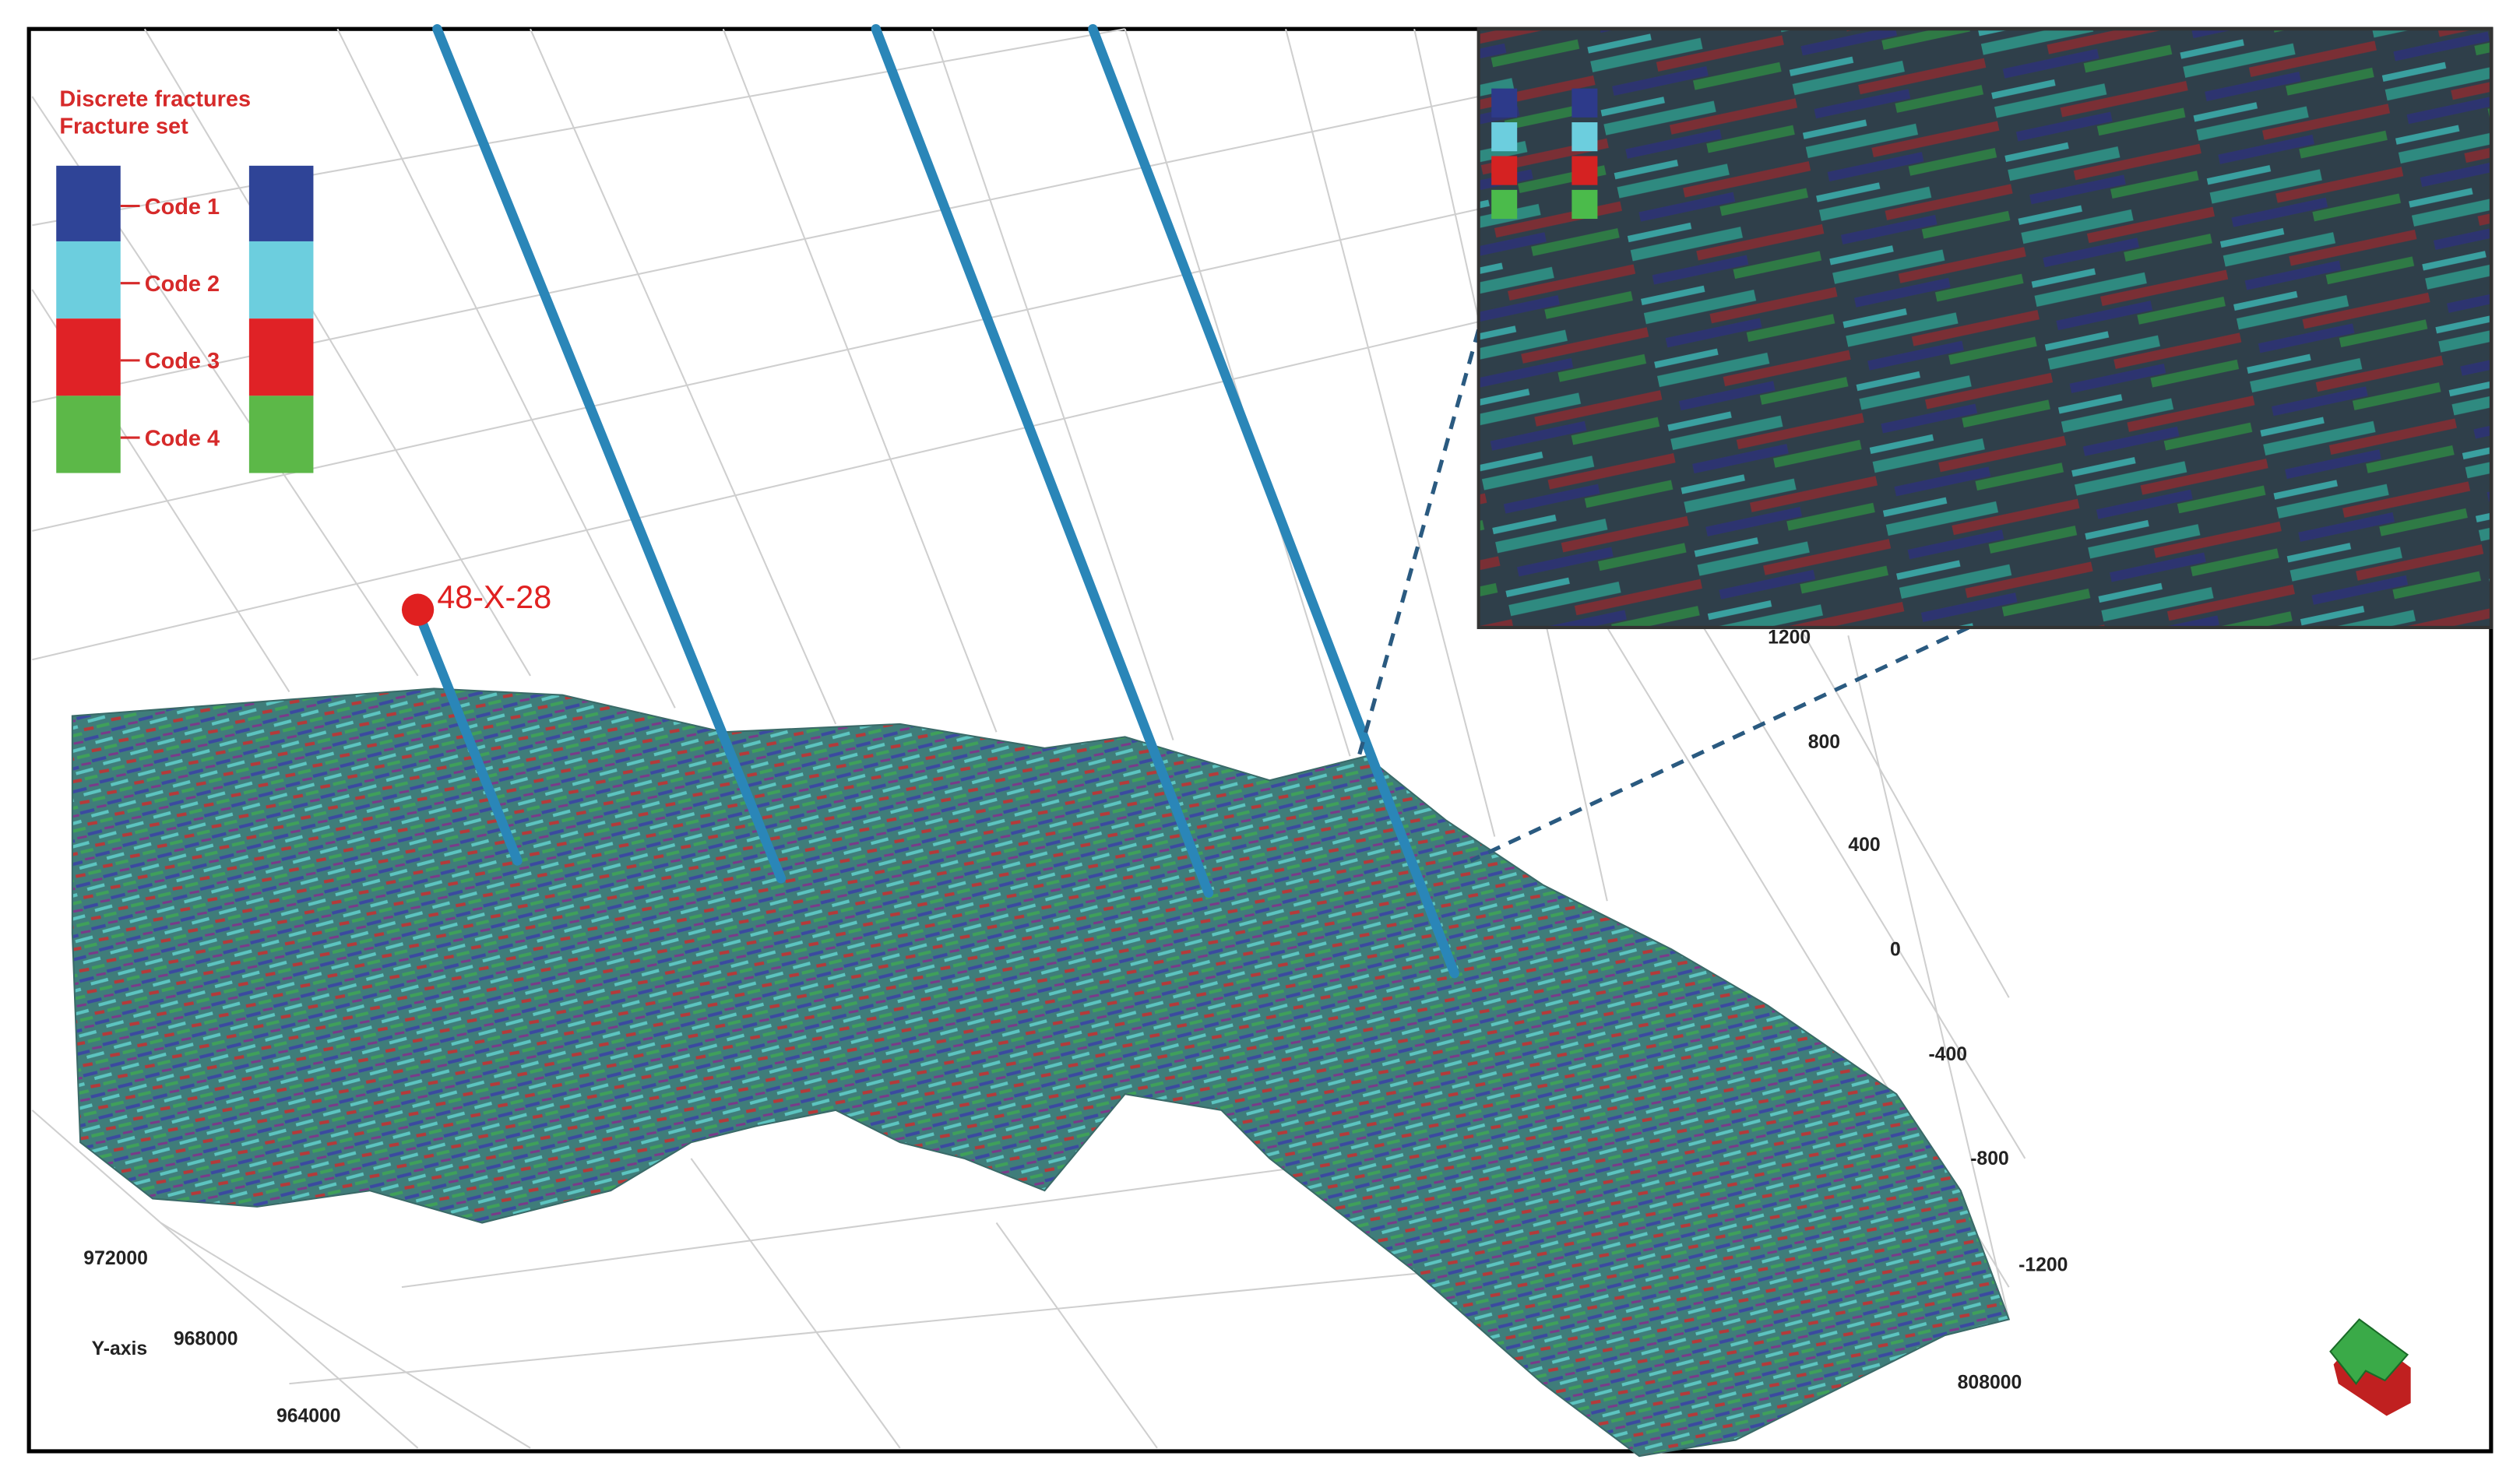 This screenshot has height=1477, width=2520. What do you see at coordinates (155, 99) in the screenshot?
I see `legend-title: Discrete fractures` at bounding box center [155, 99].